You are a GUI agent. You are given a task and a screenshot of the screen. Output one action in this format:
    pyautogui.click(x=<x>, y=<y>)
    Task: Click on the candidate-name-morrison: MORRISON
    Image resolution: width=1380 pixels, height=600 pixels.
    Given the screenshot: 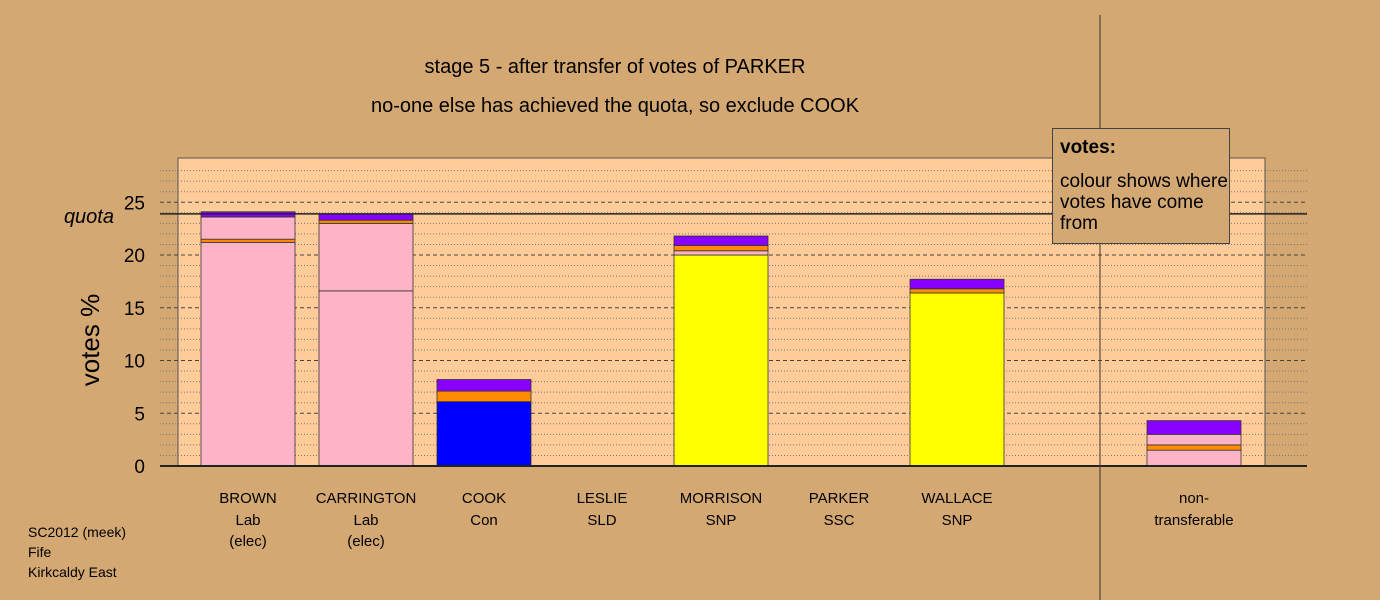 What is the action you would take?
    pyautogui.click(x=721, y=498)
    